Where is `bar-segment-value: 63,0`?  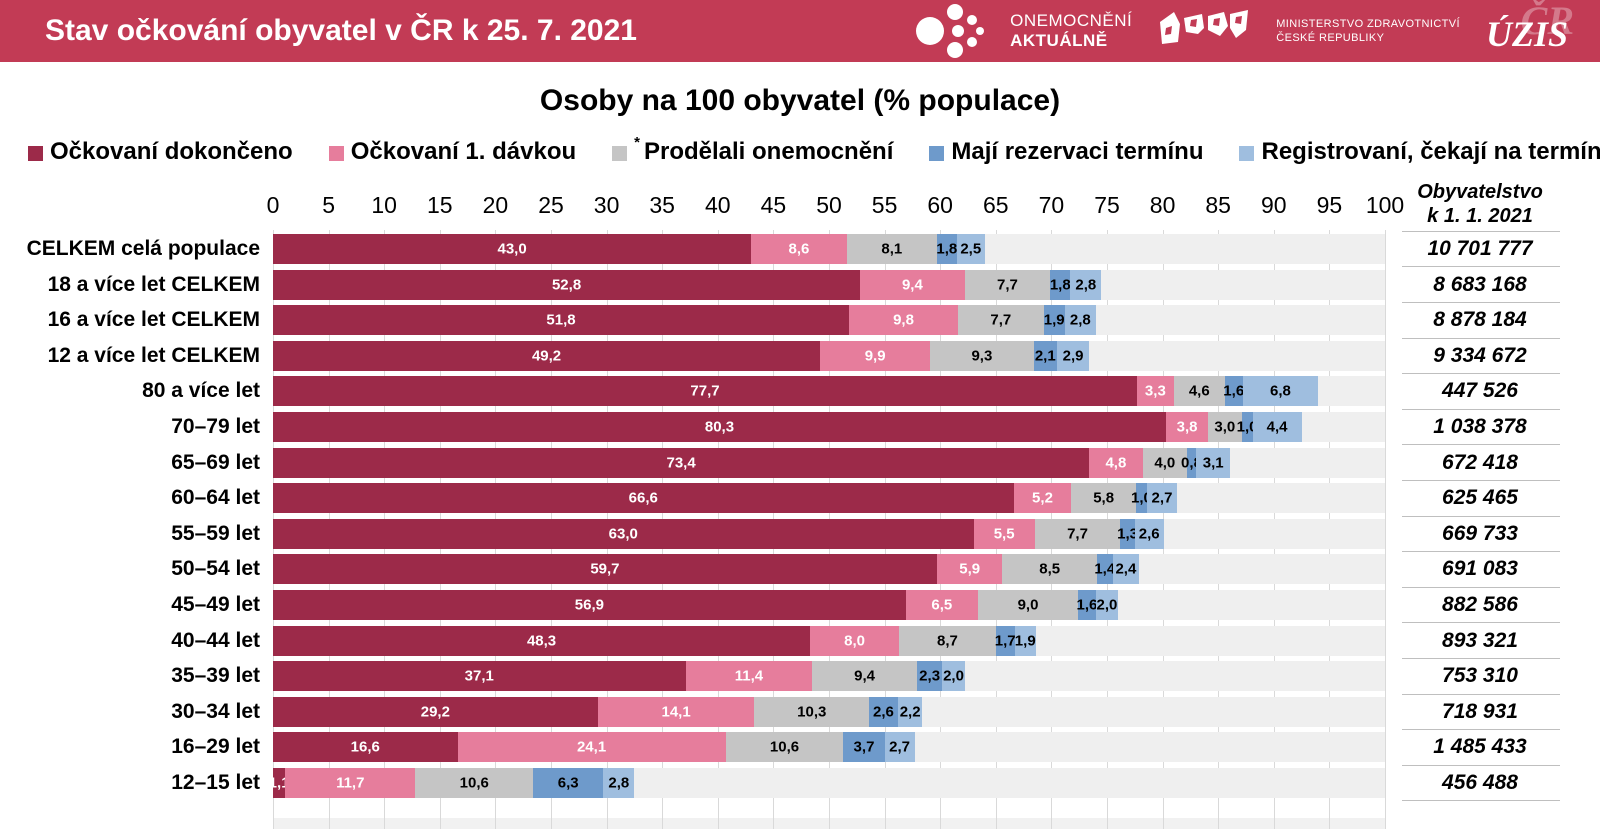 bar-segment-value: 63,0 is located at coordinates (623, 534).